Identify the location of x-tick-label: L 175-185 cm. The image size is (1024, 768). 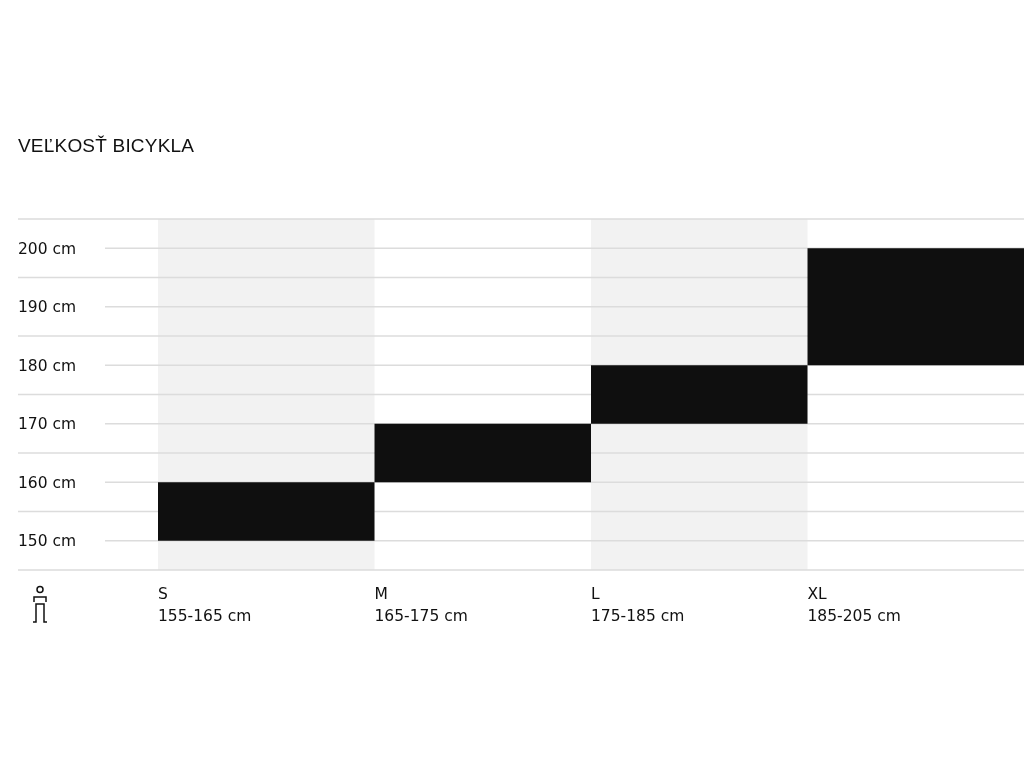
(638, 605).